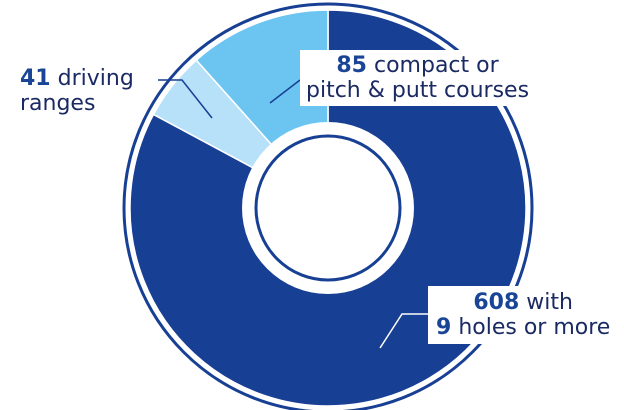  I want to click on leader-line-compact, so click(285, 91).